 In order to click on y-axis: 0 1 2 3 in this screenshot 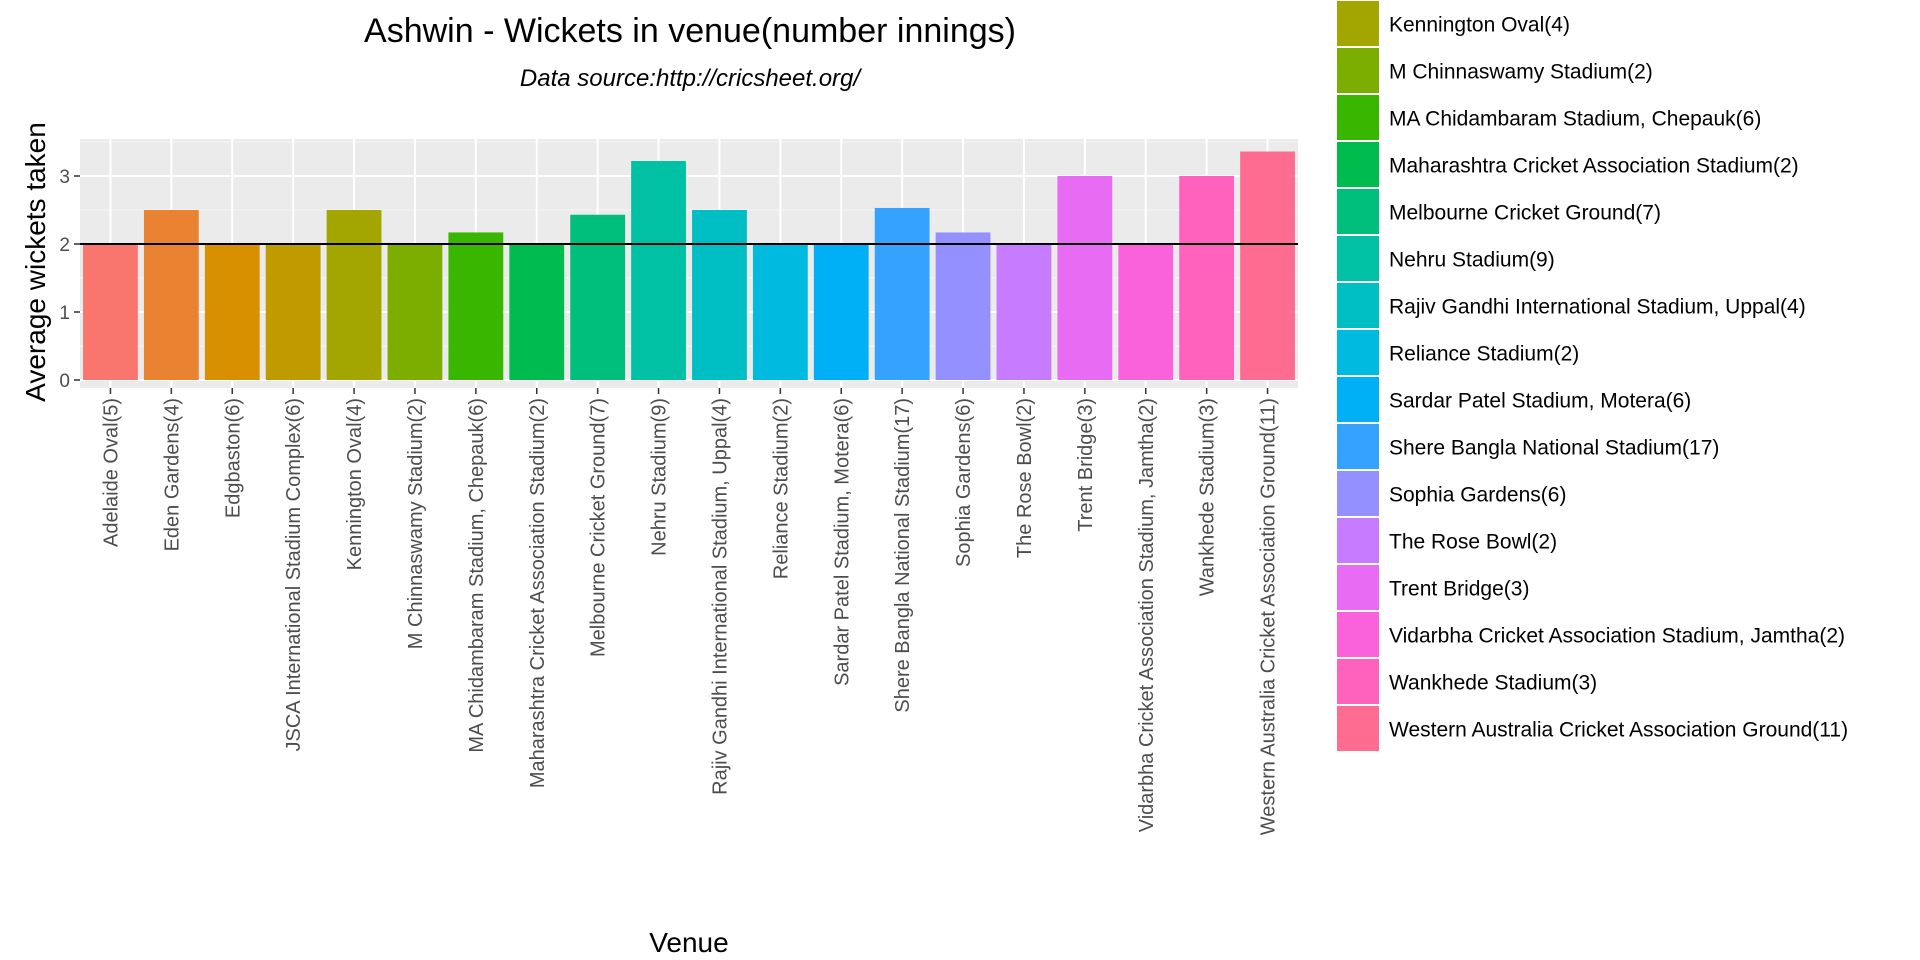, I will do `click(69, 279)`.